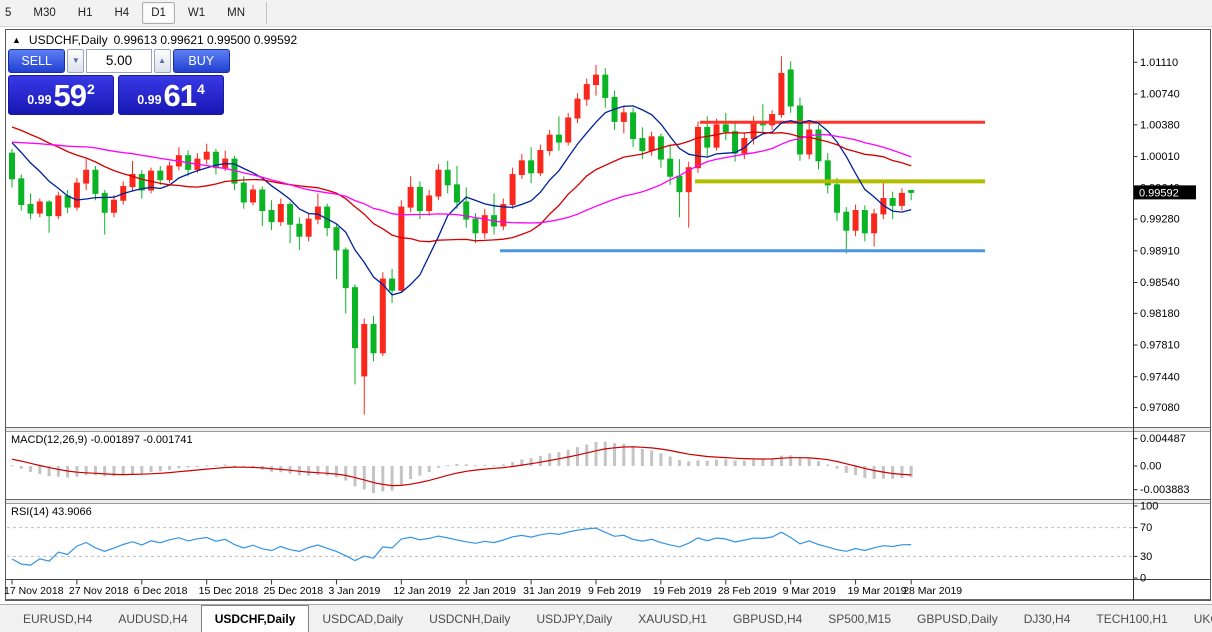  Describe the element at coordinates (461, 546) in the screenshot. I see `rsi-line` at that location.